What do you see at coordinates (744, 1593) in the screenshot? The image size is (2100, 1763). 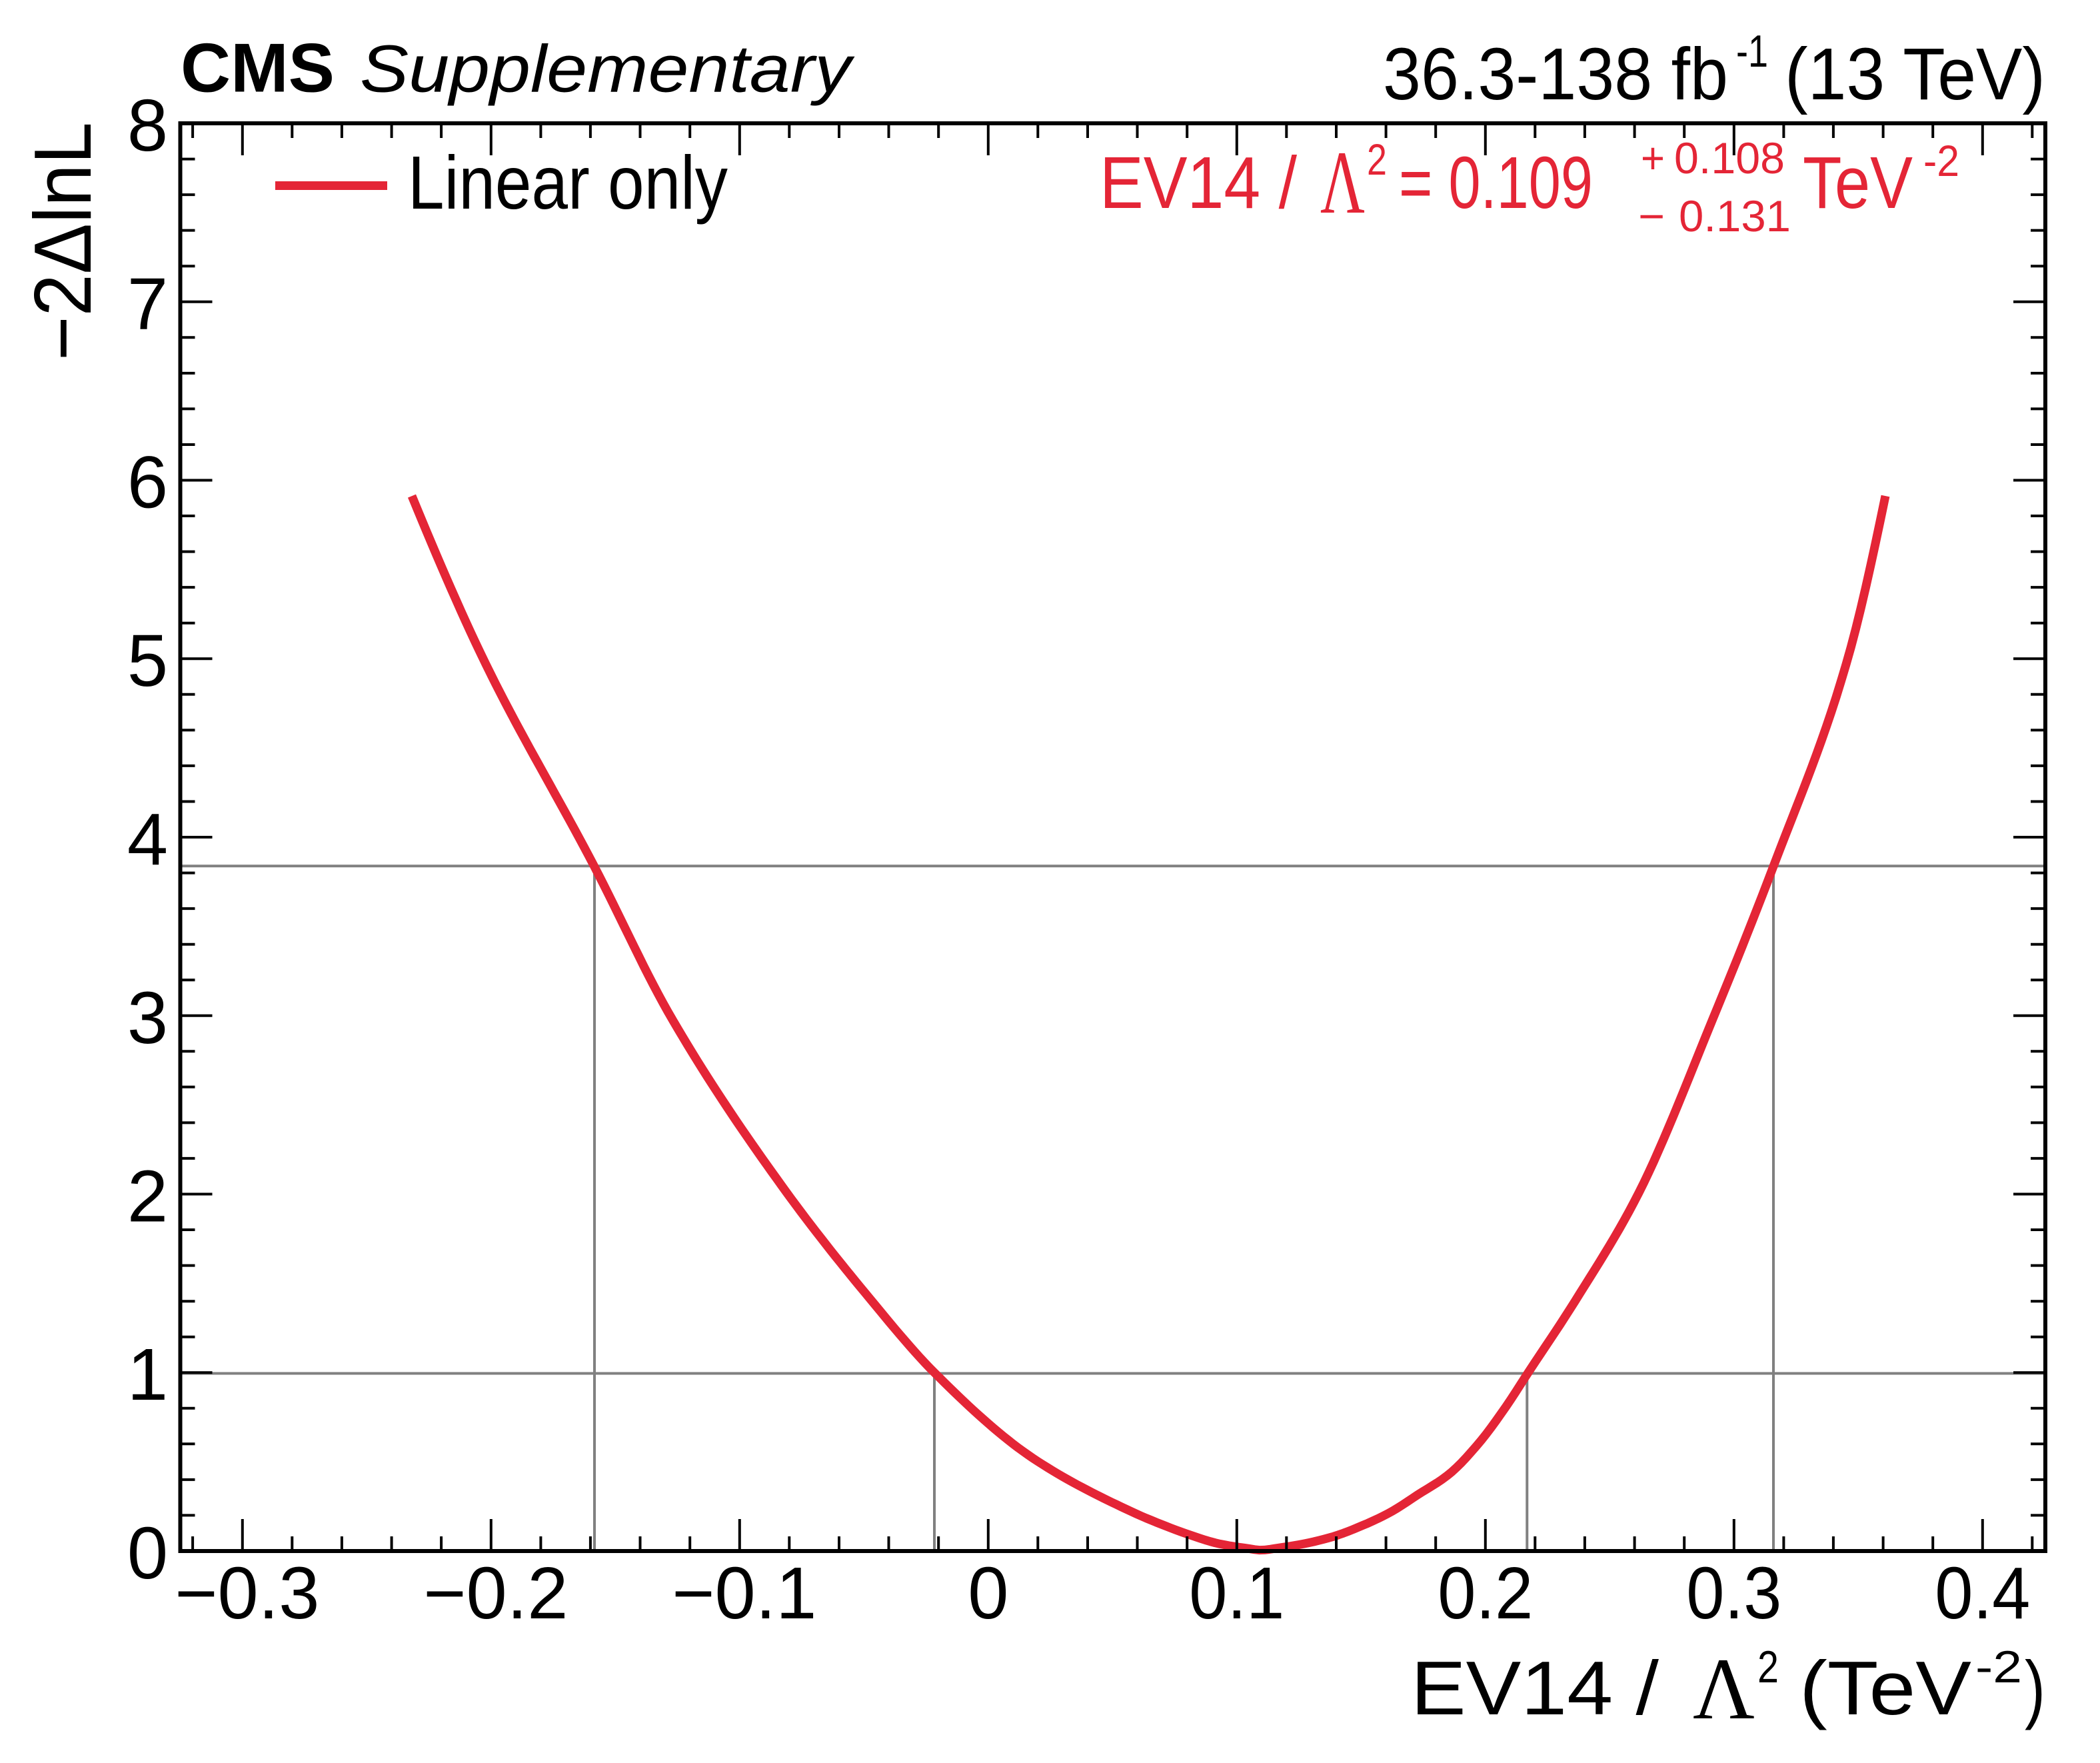 I see `svg-text: −0.1` at bounding box center [744, 1593].